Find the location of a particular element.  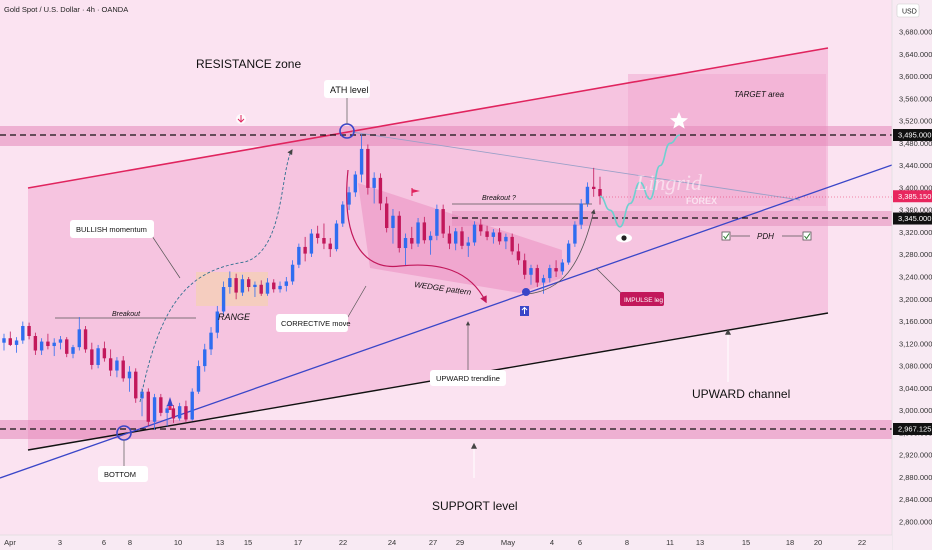

watermark-line2: FOREX is located at coordinates (701, 201).